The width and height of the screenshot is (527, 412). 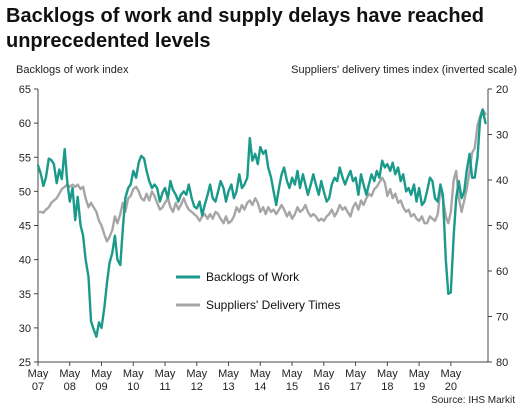 What do you see at coordinates (25, 124) in the screenshot?
I see `left-tick-label: 60` at bounding box center [25, 124].